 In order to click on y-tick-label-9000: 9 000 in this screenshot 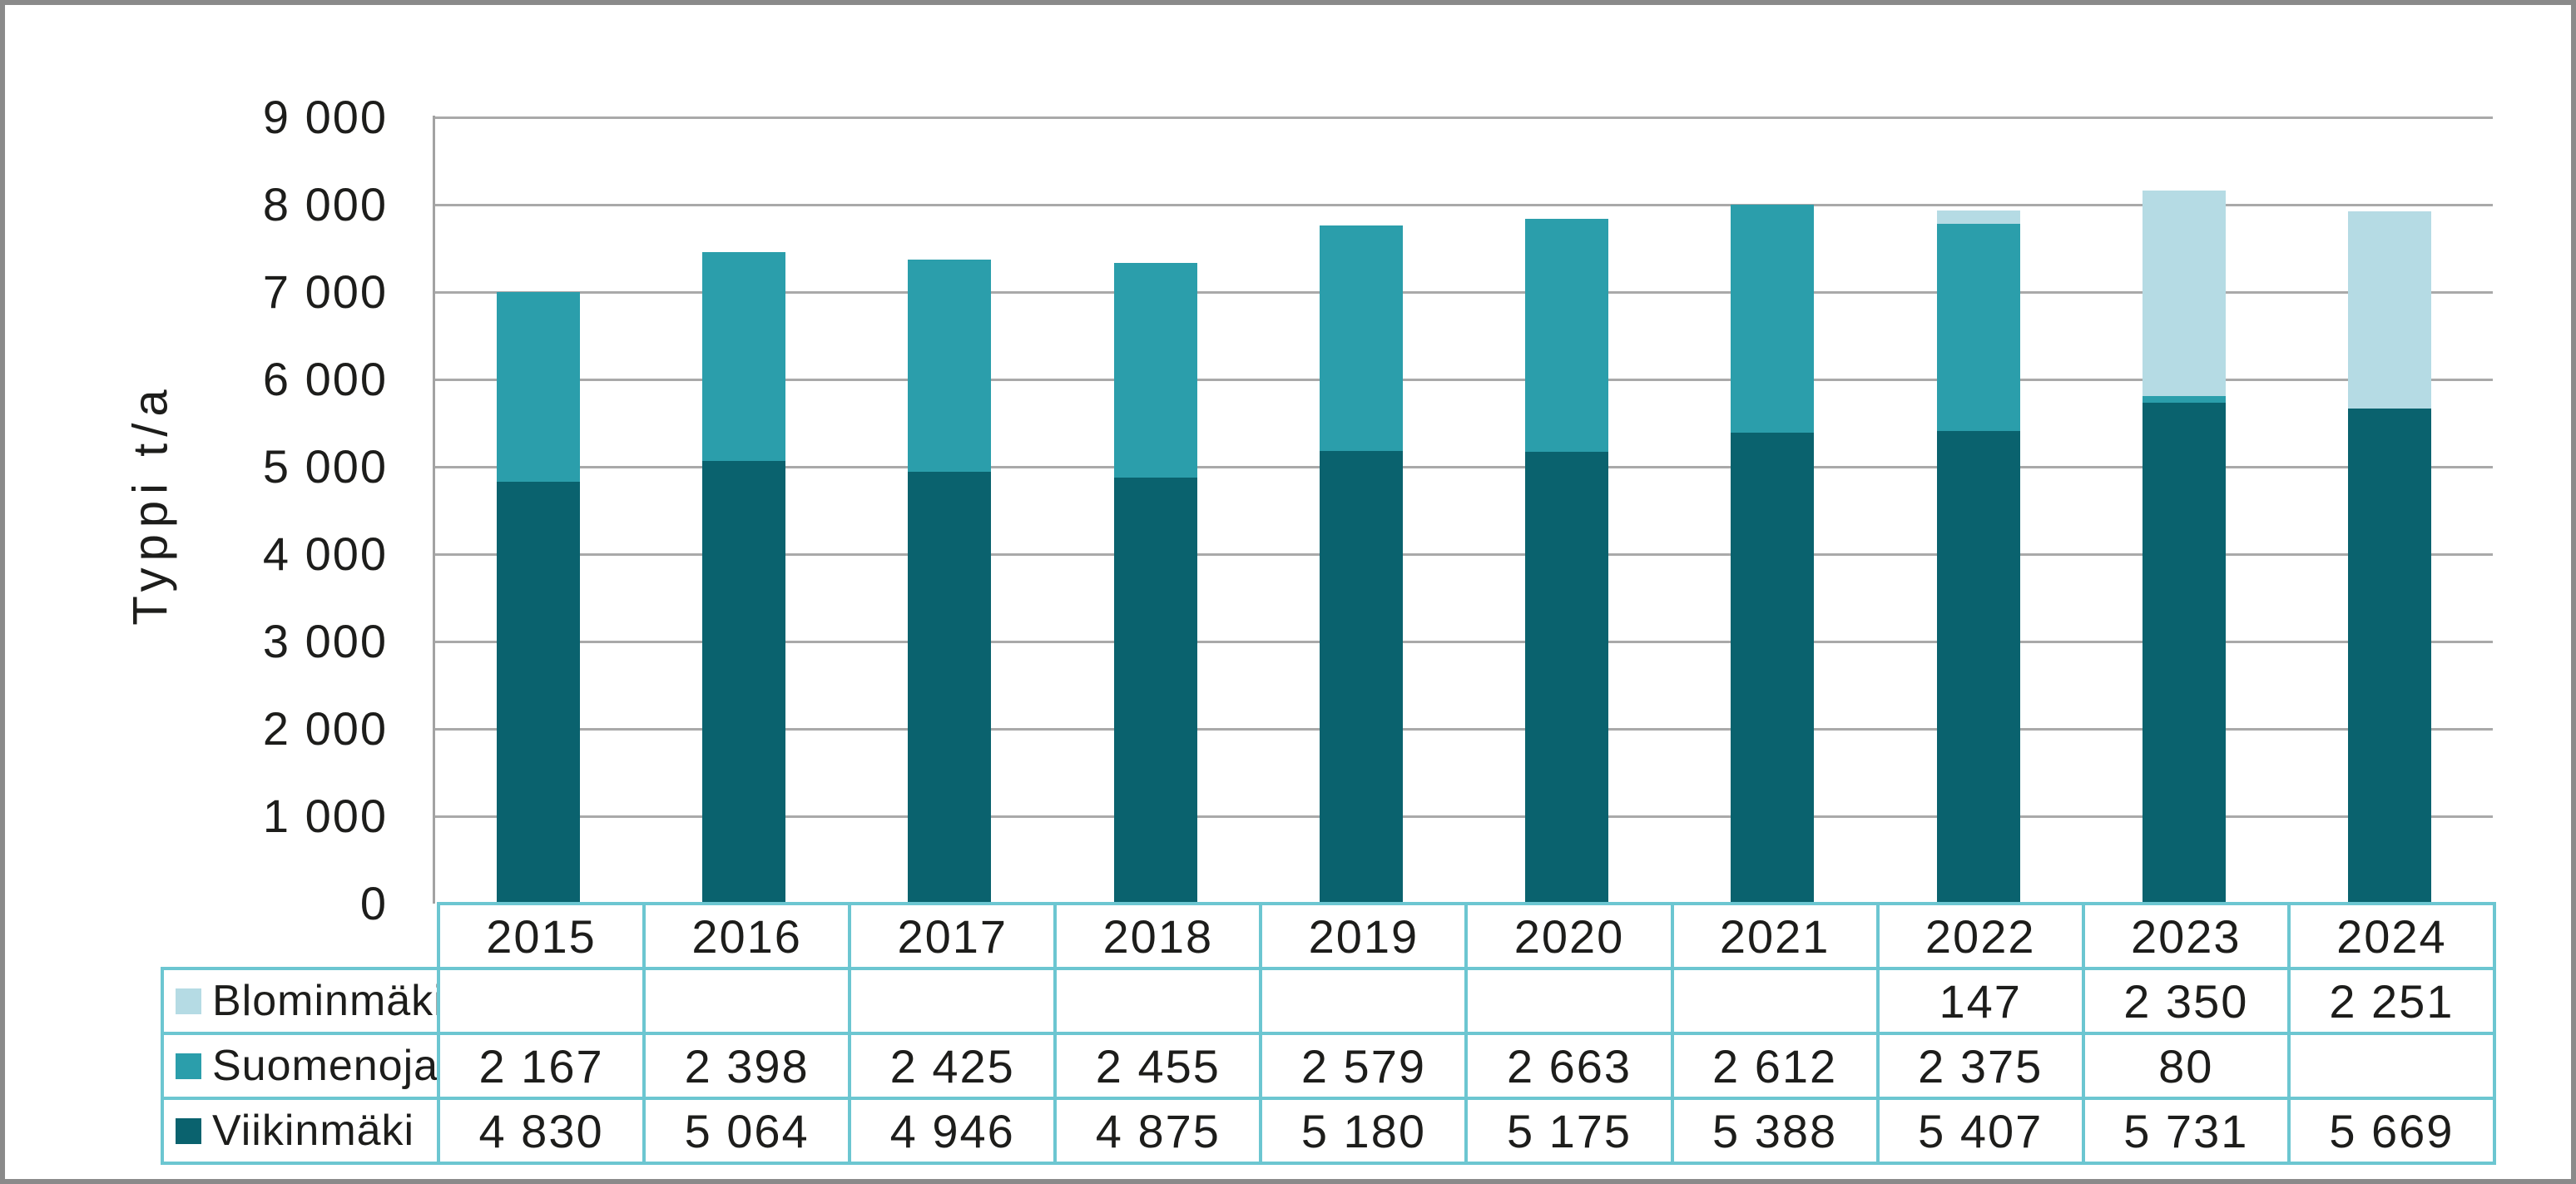, I will do `click(325, 117)`.